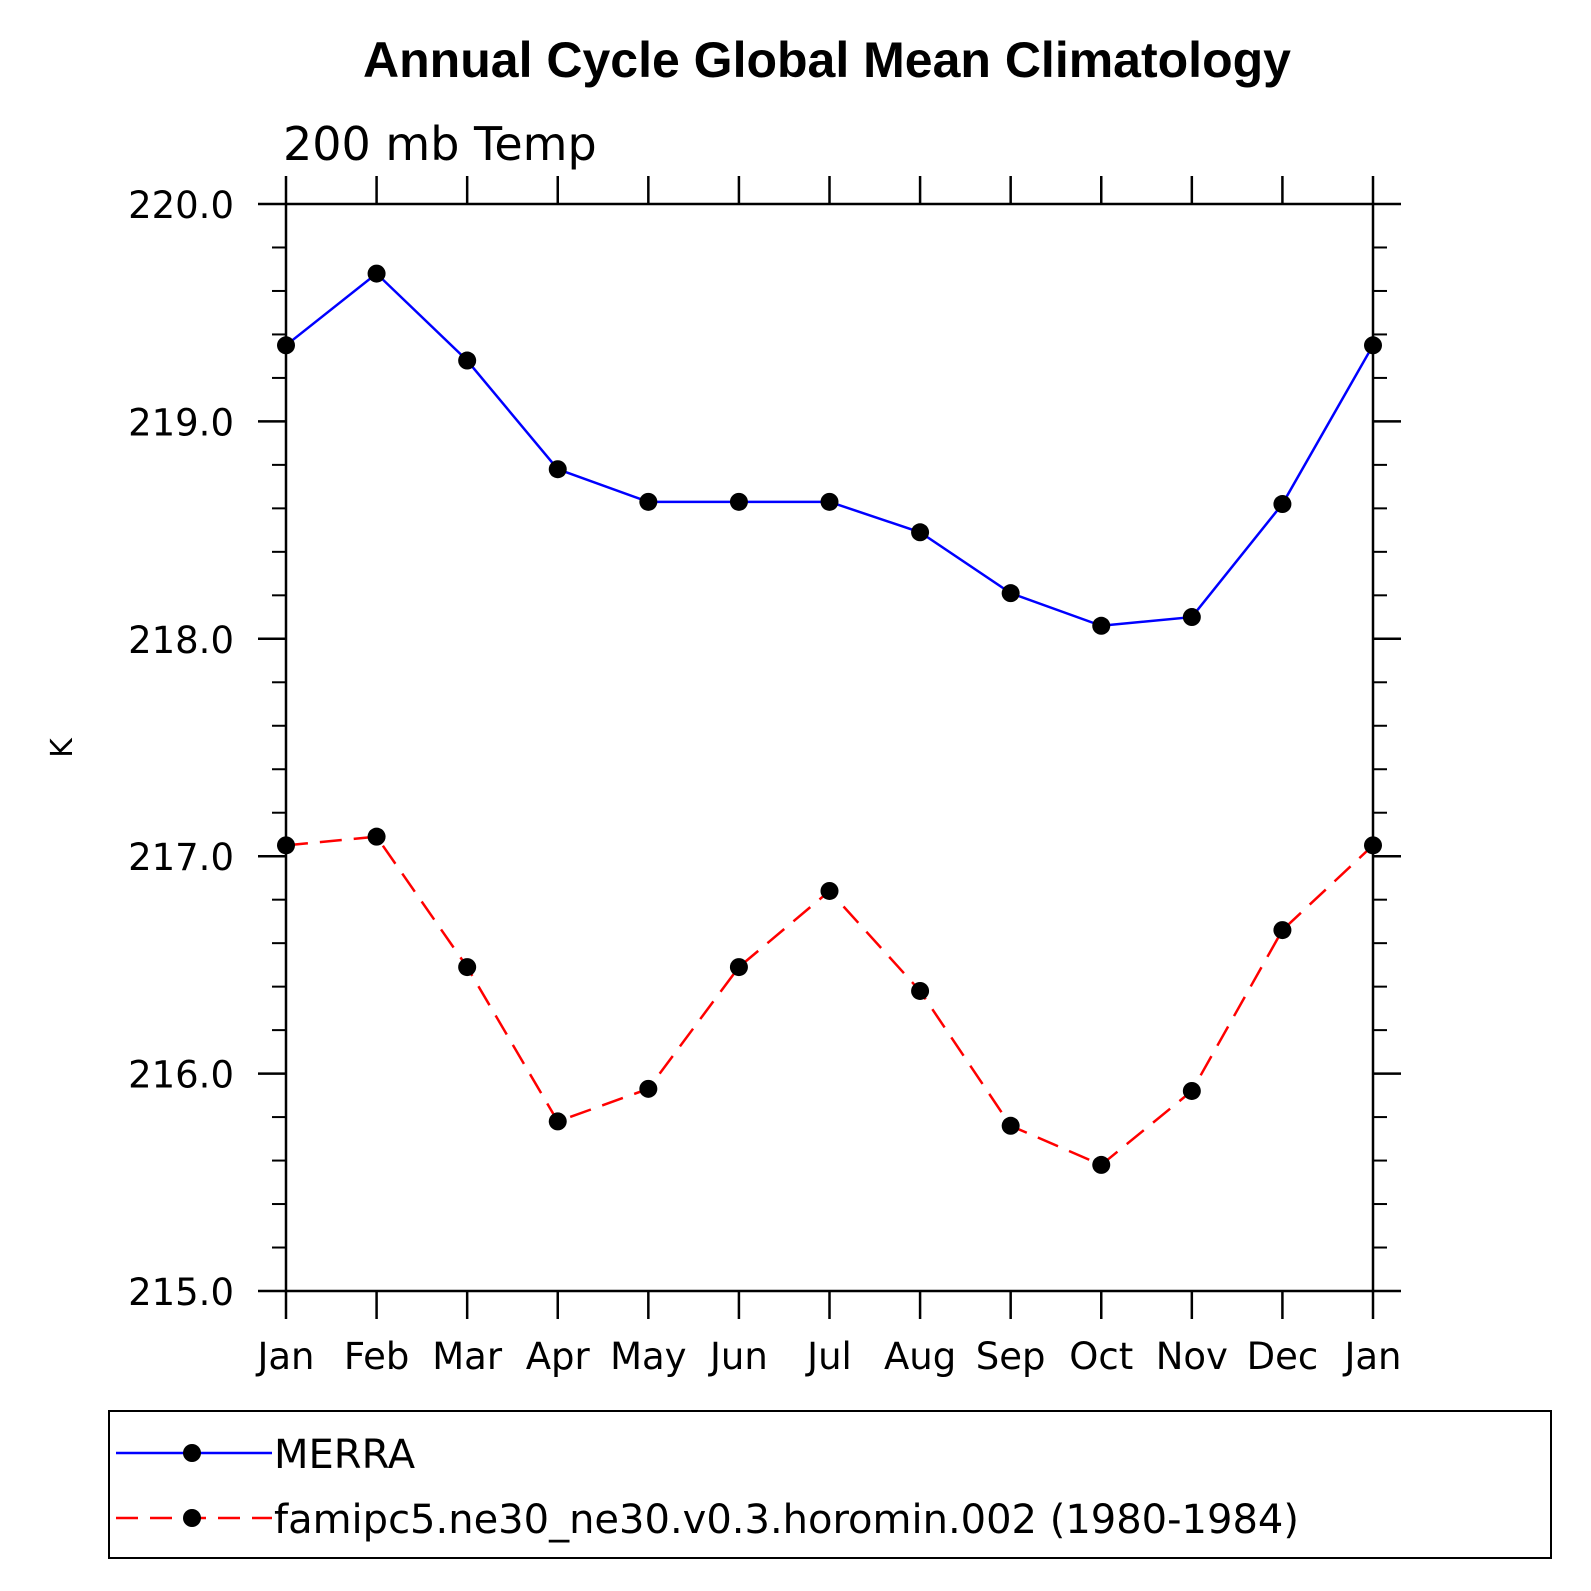 The height and width of the screenshot is (1591, 1591). What do you see at coordinates (181, 205) in the screenshot?
I see `y-tick-label: 220.0` at bounding box center [181, 205].